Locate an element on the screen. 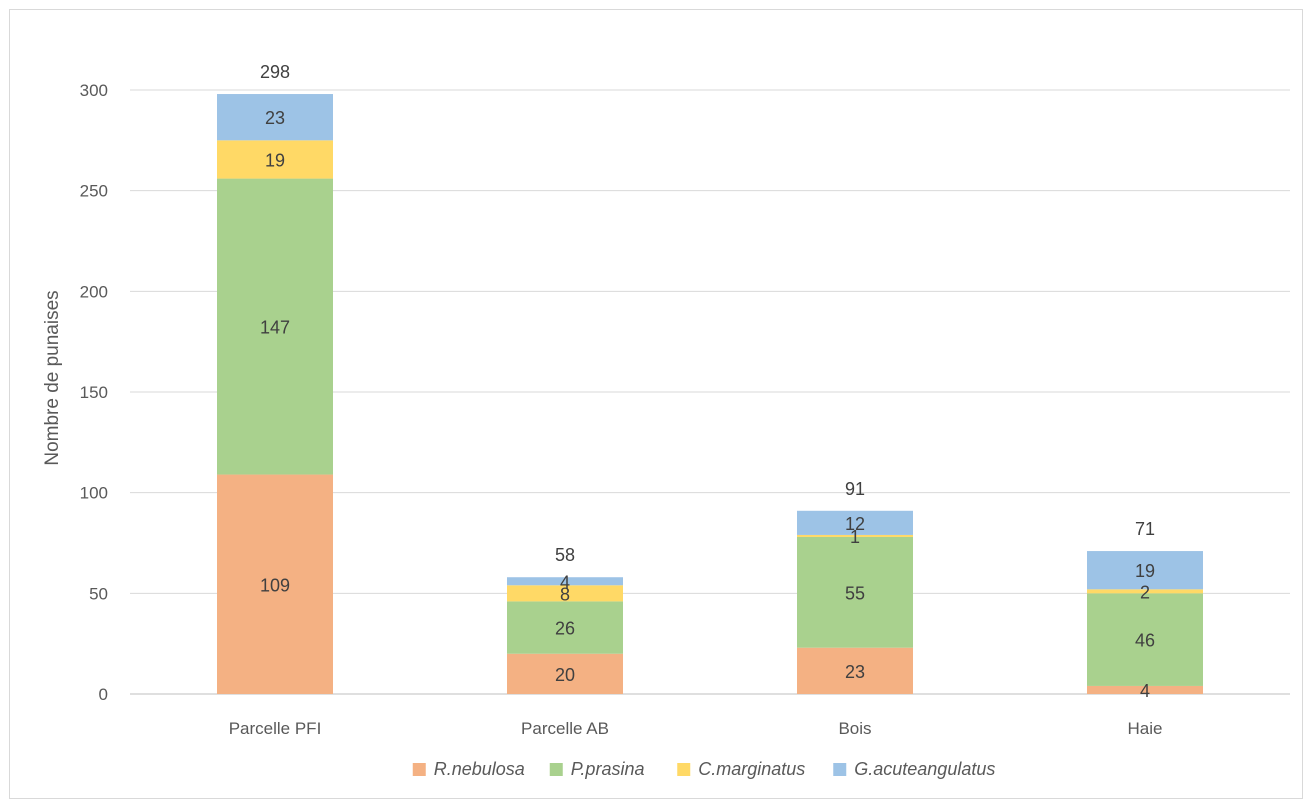  data-label: 8 is located at coordinates (565, 594).